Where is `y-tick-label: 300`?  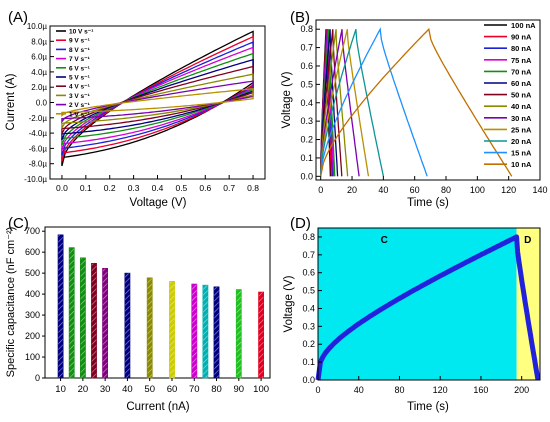
y-tick-label: 300 is located at coordinates (32, 315).